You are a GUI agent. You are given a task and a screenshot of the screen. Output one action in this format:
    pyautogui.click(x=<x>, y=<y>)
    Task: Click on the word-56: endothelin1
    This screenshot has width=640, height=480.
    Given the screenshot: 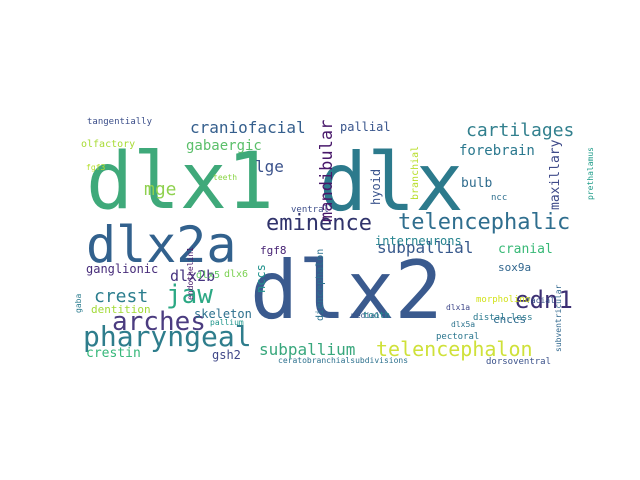 What is the action you would take?
    pyautogui.click(x=190, y=273)
    